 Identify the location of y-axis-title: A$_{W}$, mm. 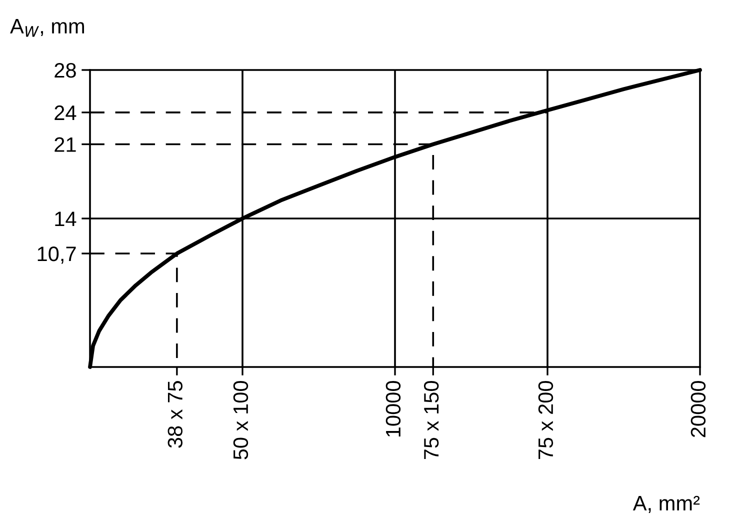
(47, 28).